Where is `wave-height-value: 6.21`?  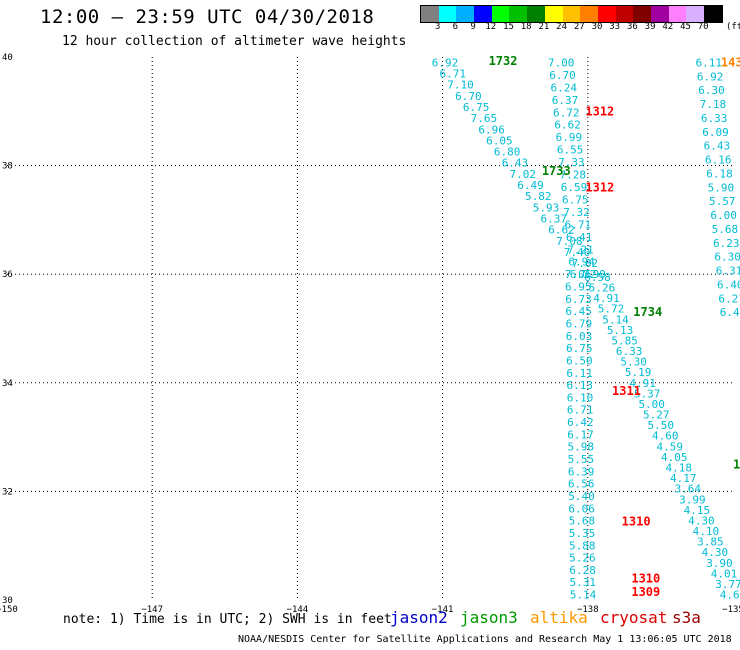 wave-height-value: 6.21 is located at coordinates (729, 298).